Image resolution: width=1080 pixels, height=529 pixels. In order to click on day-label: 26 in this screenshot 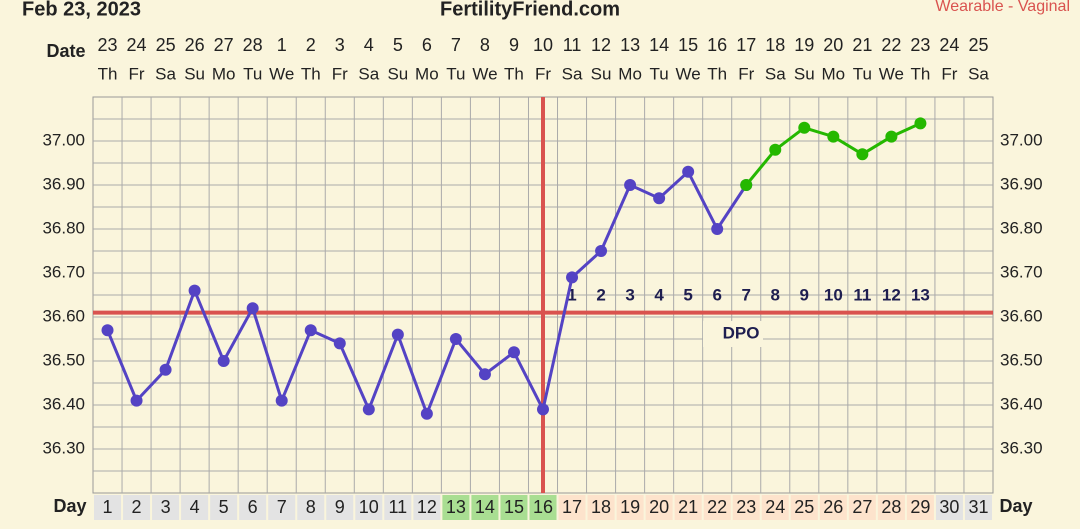, I will do `click(833, 507)`.